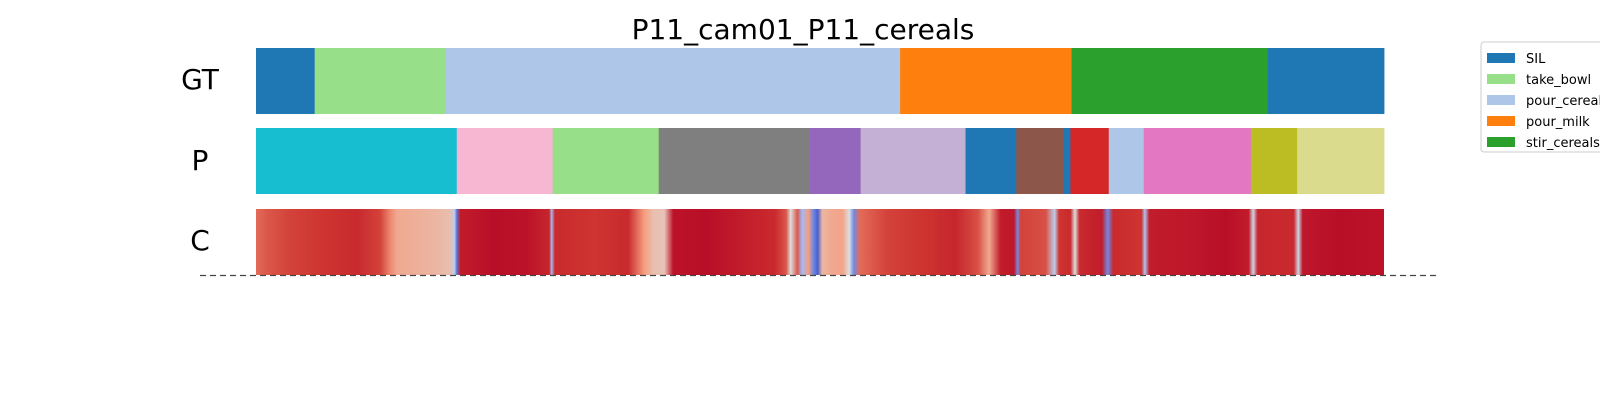 The width and height of the screenshot is (1600, 400). What do you see at coordinates (1558, 80) in the screenshot?
I see `legend-label-1: take_bowl` at bounding box center [1558, 80].